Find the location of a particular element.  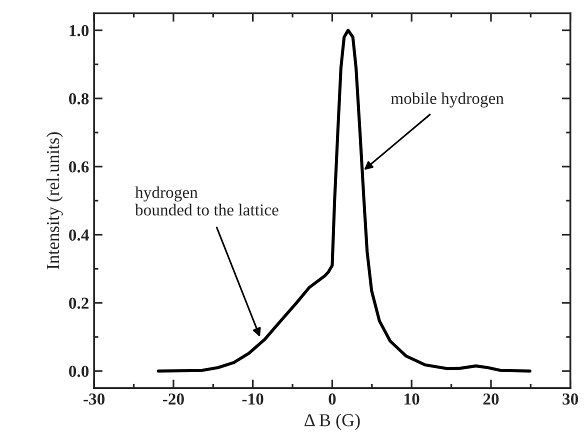

x-tick-label: 20 is located at coordinates (491, 399).